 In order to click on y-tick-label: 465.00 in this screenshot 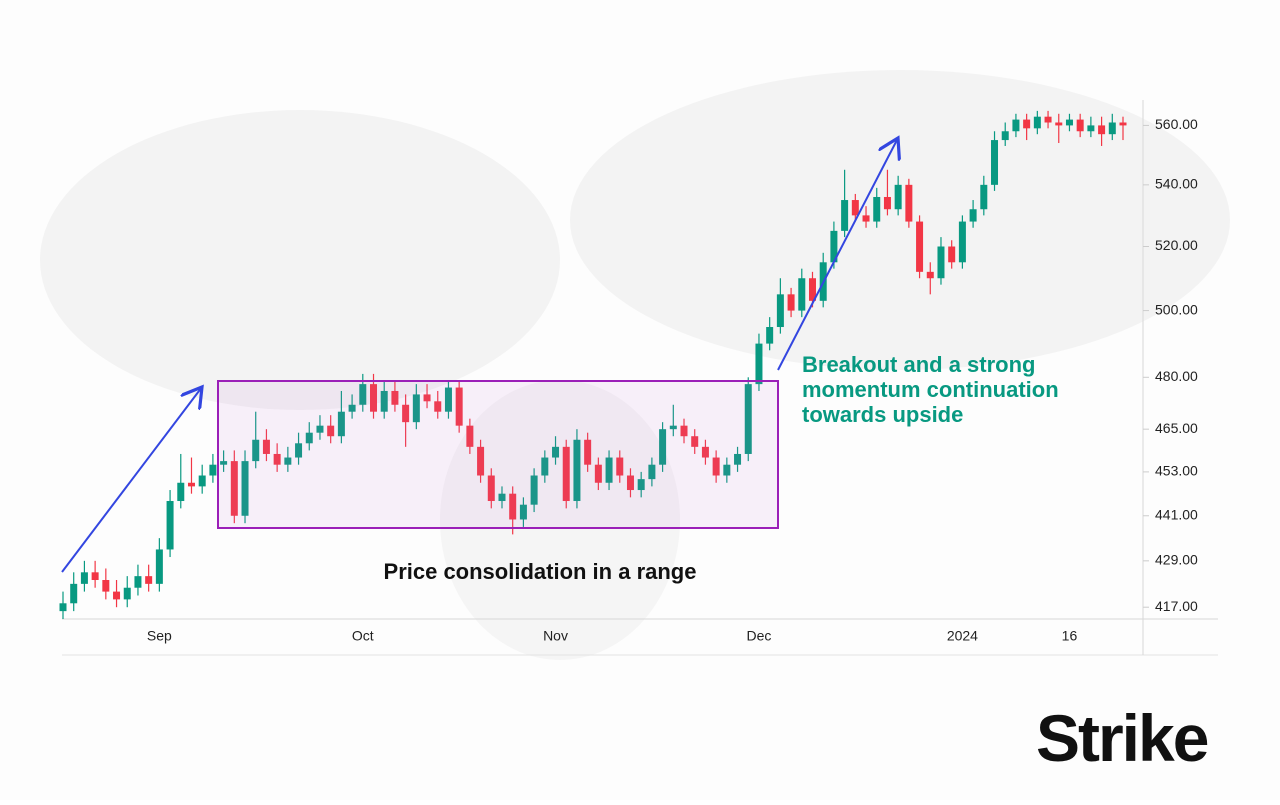, I will do `click(1176, 428)`.